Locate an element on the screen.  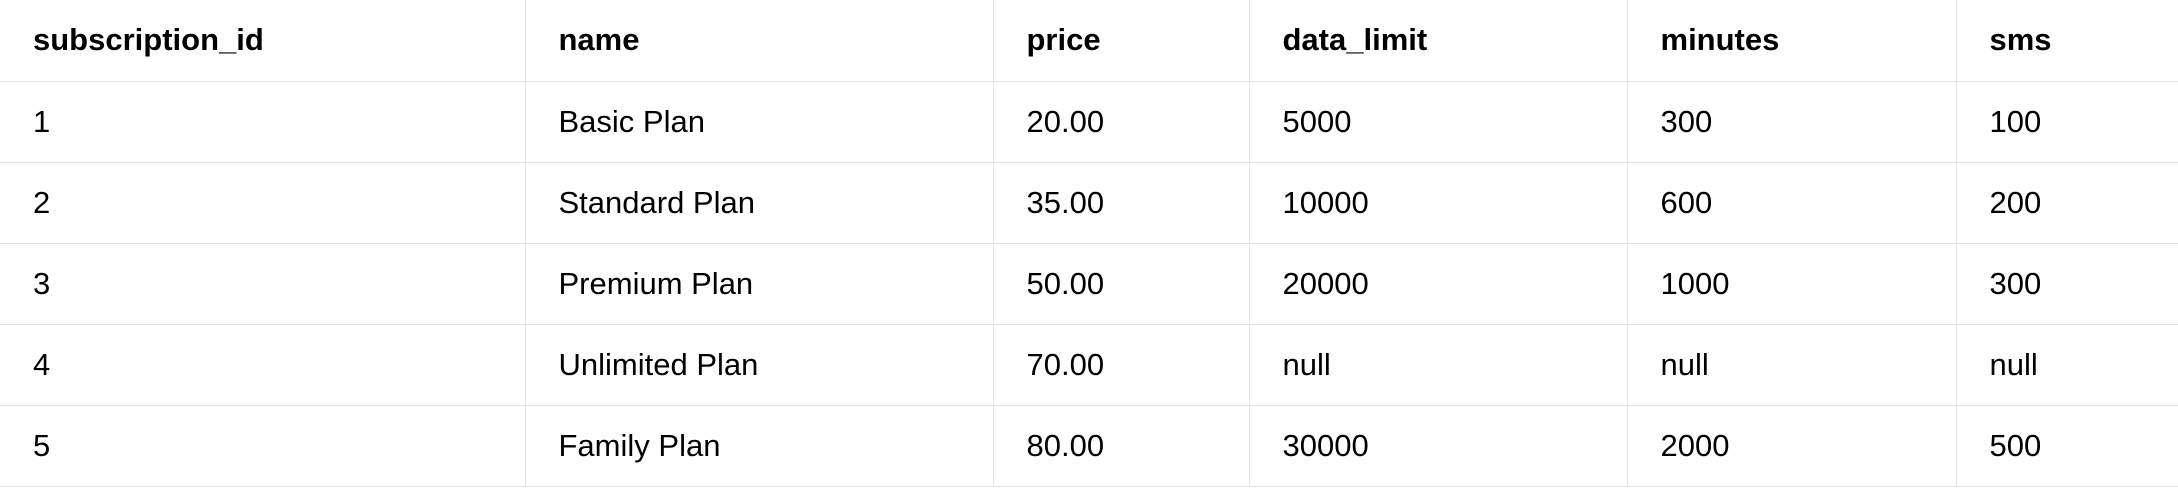
cell-sms: 500 is located at coordinates (2066, 445).